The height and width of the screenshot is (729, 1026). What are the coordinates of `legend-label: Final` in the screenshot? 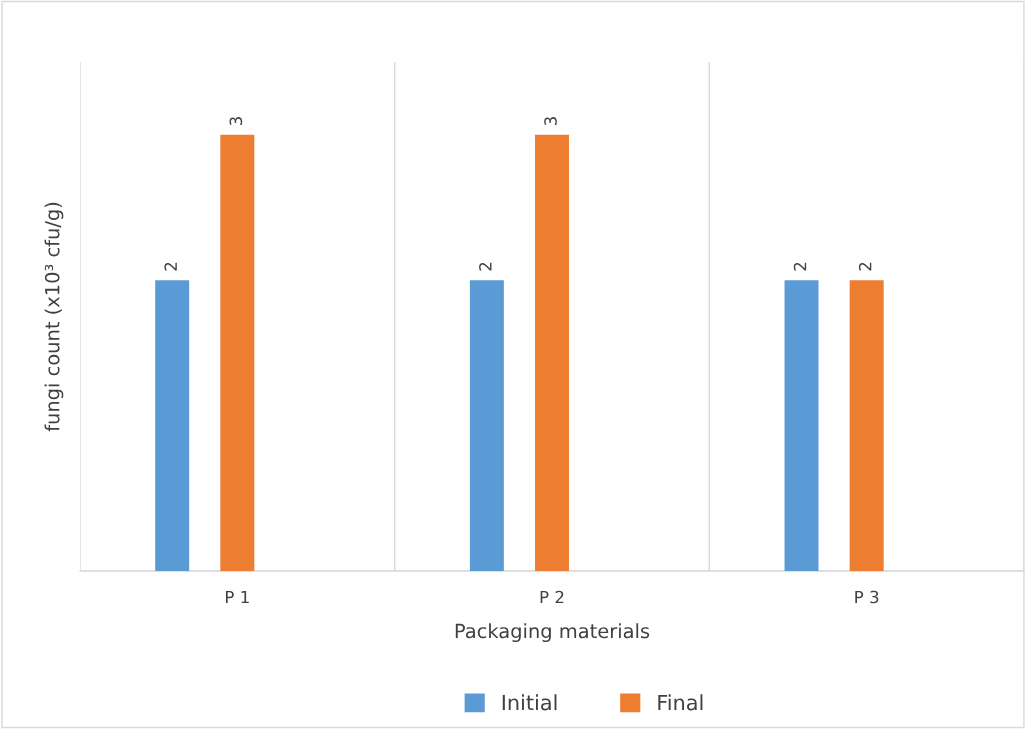 It's located at (680, 702).